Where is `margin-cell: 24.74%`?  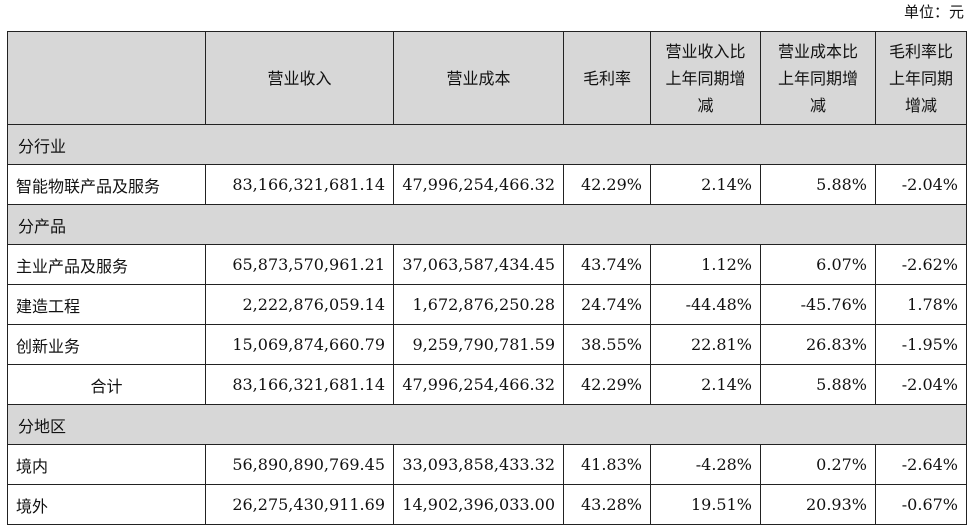
margin-cell: 24.74% is located at coordinates (607, 304).